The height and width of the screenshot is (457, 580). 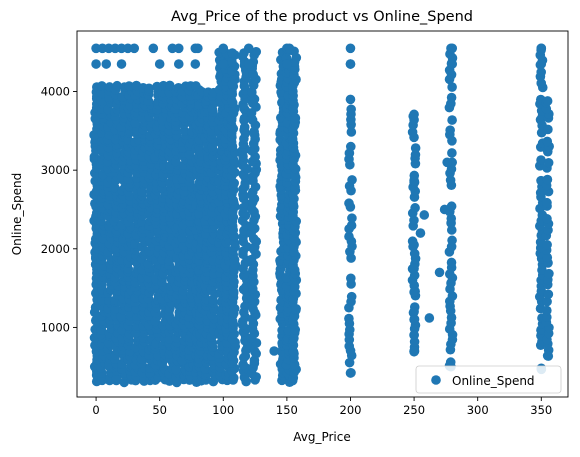 I want to click on legend-label-online-spend: Online_Spend, so click(x=493, y=381).